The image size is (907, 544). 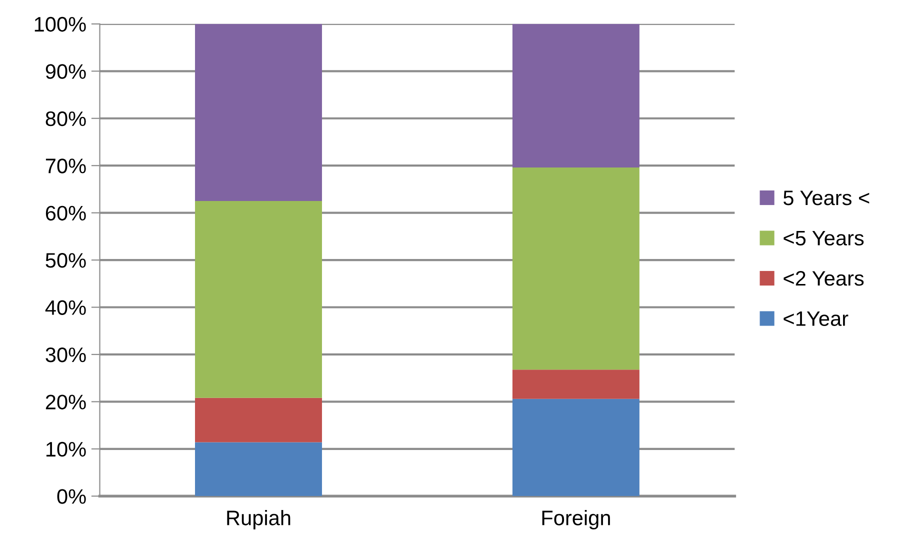 What do you see at coordinates (66, 166) in the screenshot?
I see `y-tick-label: 70%` at bounding box center [66, 166].